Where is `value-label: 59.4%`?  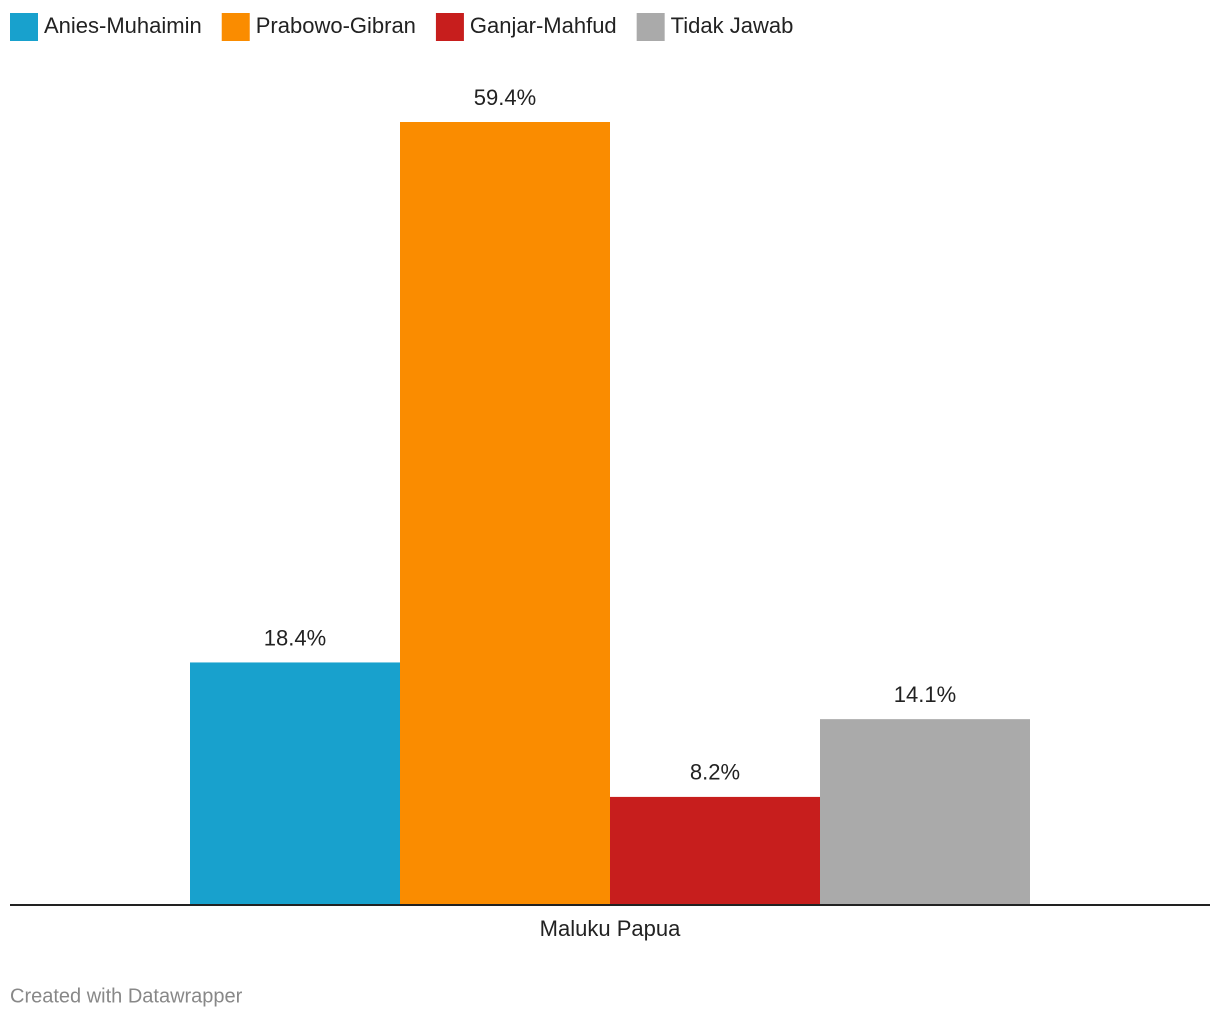 value-label: 59.4% is located at coordinates (505, 97).